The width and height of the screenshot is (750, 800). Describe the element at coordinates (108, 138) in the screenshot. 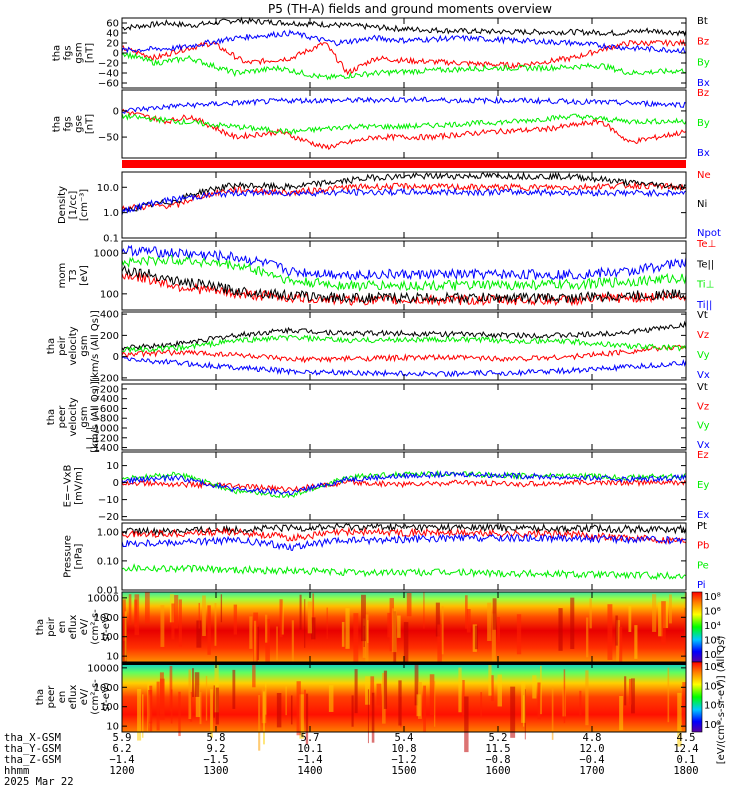

I see `y-tick-label: −50` at that location.